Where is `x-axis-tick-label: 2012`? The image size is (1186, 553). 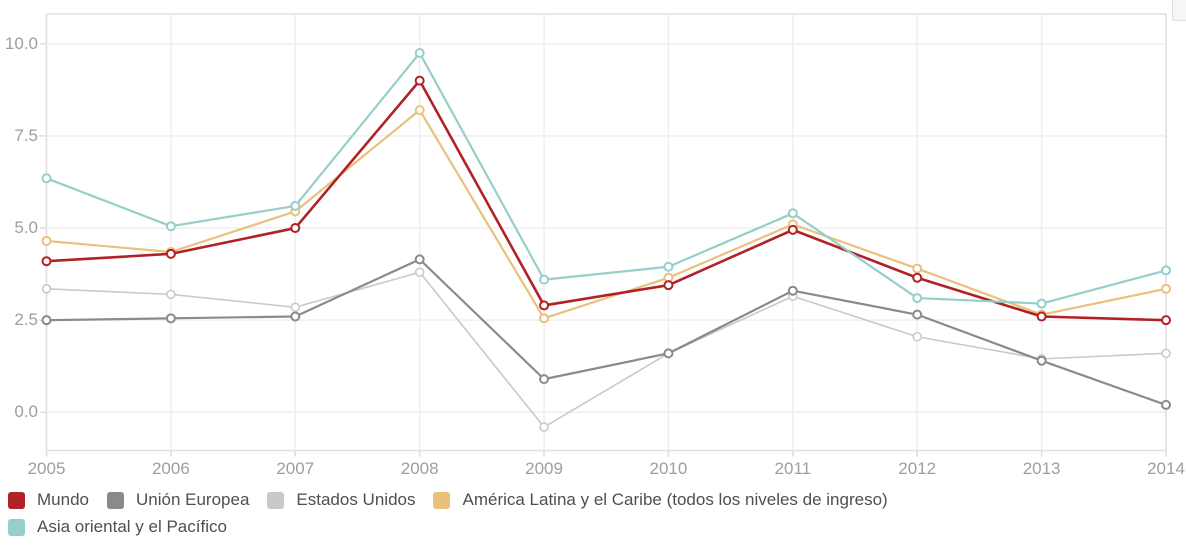
x-axis-tick-label: 2012 is located at coordinates (917, 468).